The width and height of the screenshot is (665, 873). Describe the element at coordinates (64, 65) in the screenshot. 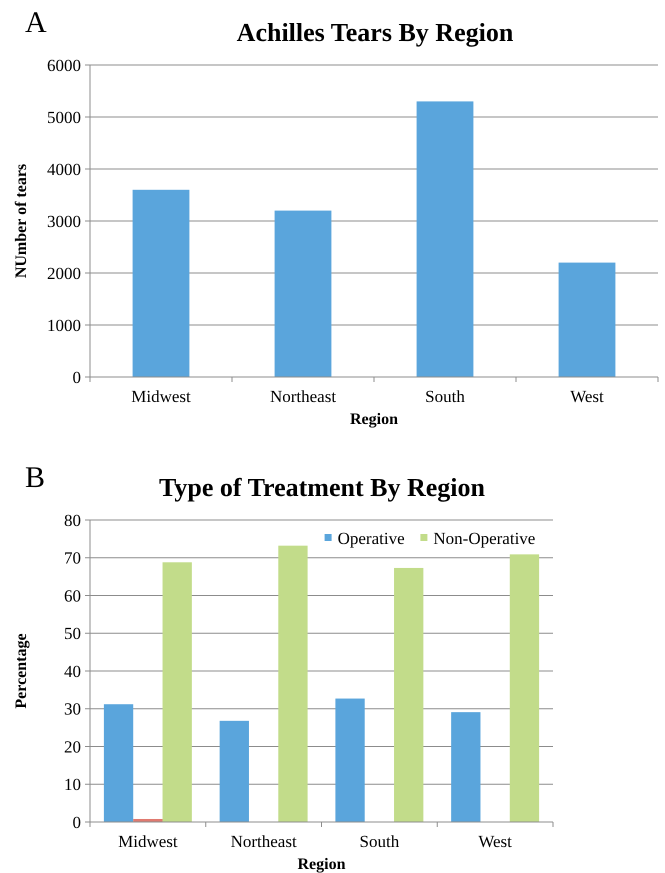

I see `y-tick-label: 6000` at that location.